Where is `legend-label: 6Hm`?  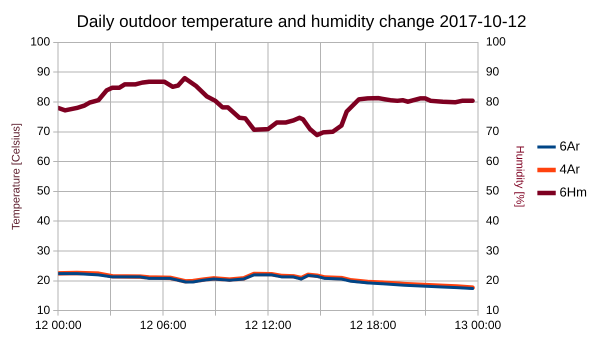
legend-label: 6Hm is located at coordinates (574, 192).